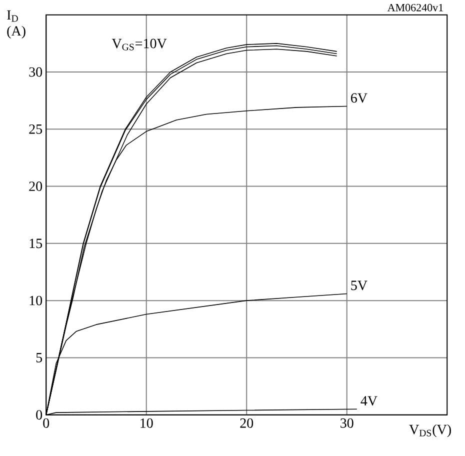 The image size is (465, 456). Describe the element at coordinates (46, 423) in the screenshot. I see `x-tick-label: 0` at that location.